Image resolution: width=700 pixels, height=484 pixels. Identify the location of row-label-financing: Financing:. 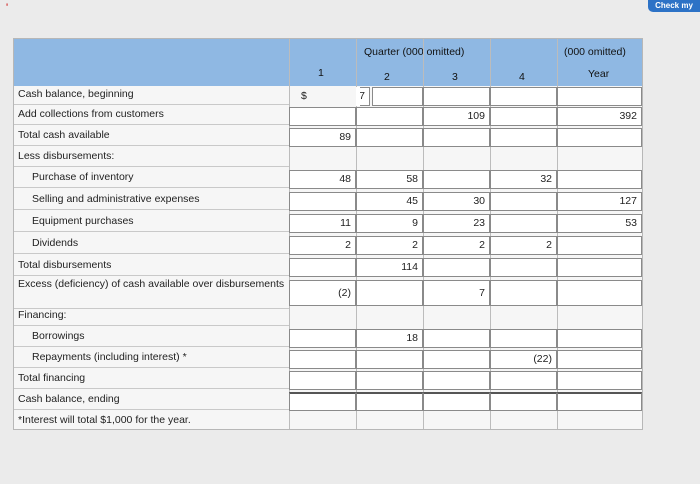
(151, 315).